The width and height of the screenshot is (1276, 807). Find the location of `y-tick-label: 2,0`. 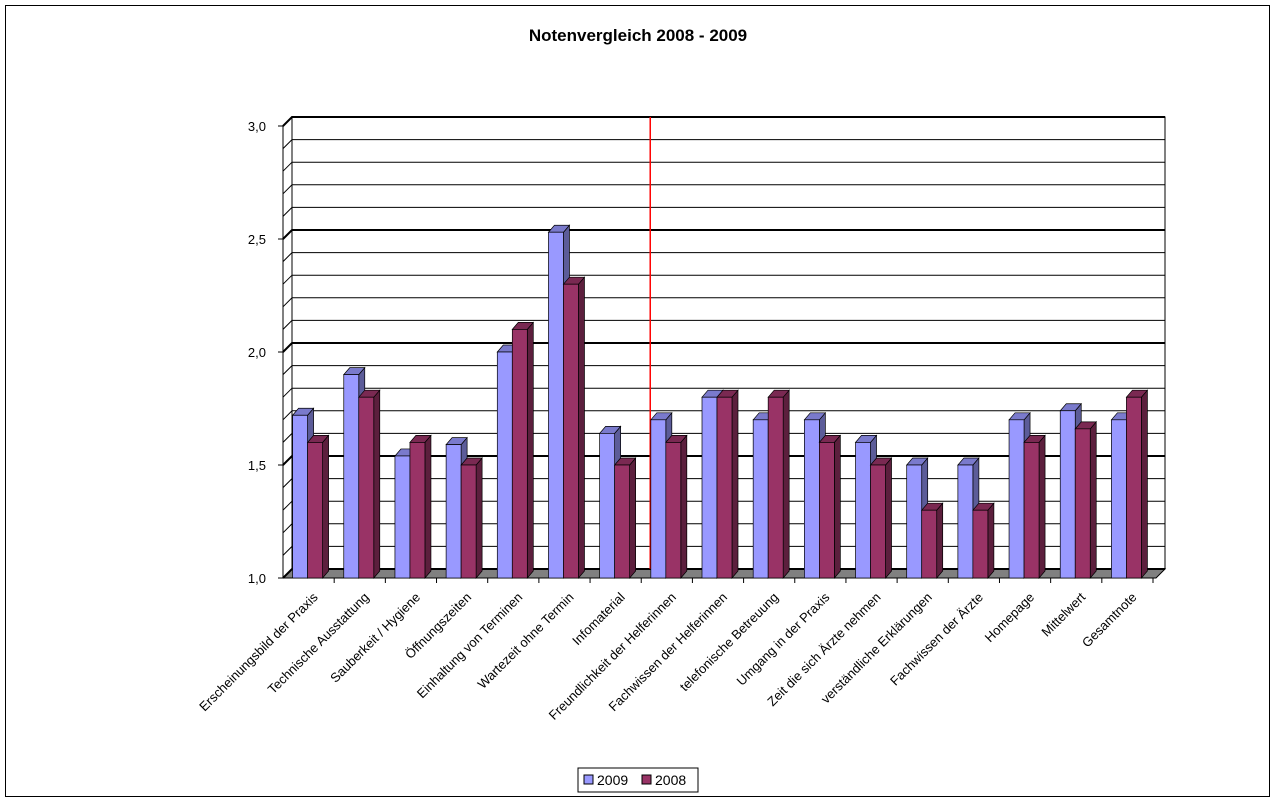

y-tick-label: 2,0 is located at coordinates (257, 352).